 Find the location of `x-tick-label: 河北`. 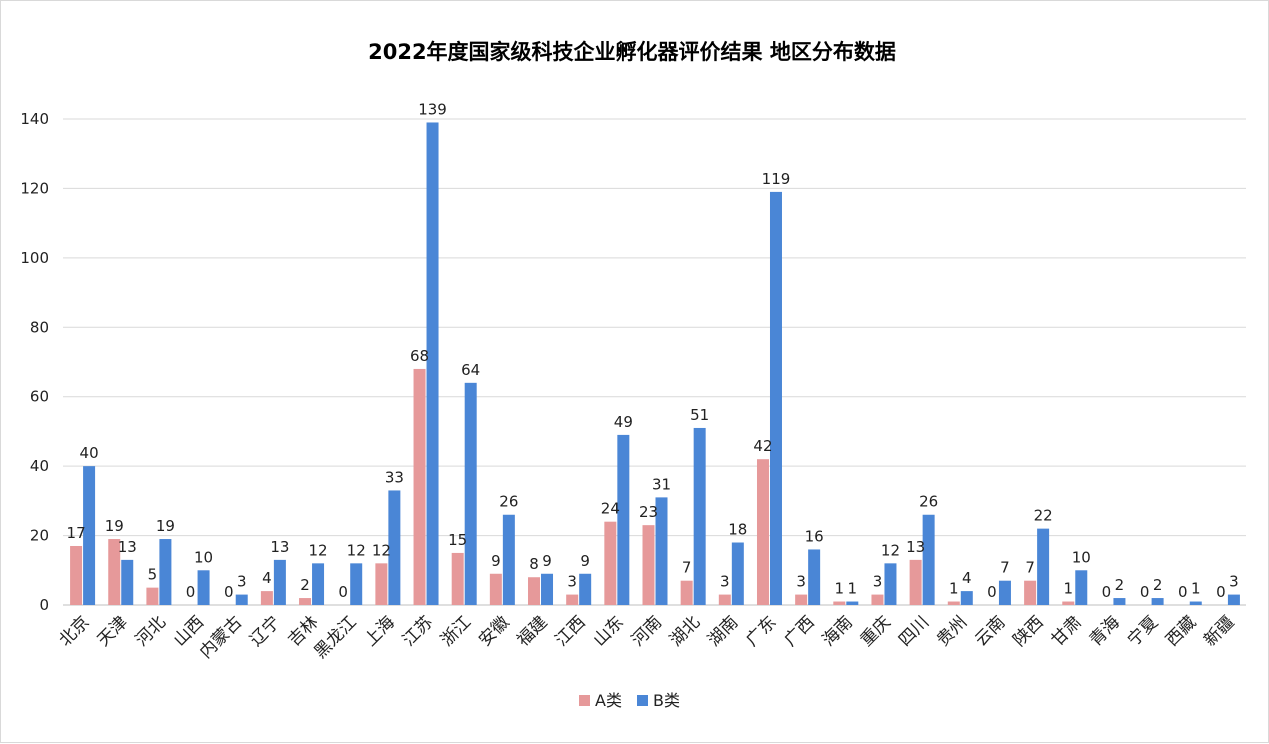

x-tick-label: 河北 is located at coordinates (151, 631).